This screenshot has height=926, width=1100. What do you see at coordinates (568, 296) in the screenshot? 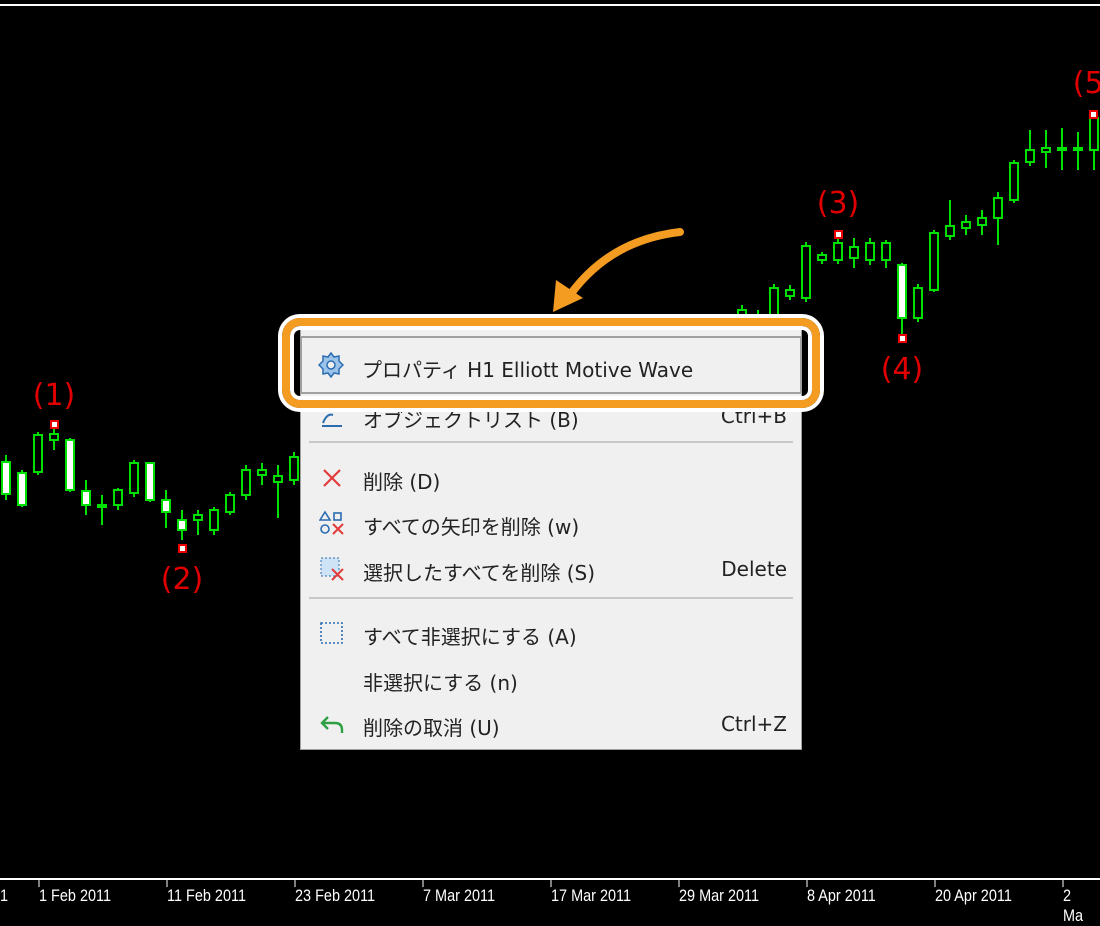
I see `pointer-arrow-head` at bounding box center [568, 296].